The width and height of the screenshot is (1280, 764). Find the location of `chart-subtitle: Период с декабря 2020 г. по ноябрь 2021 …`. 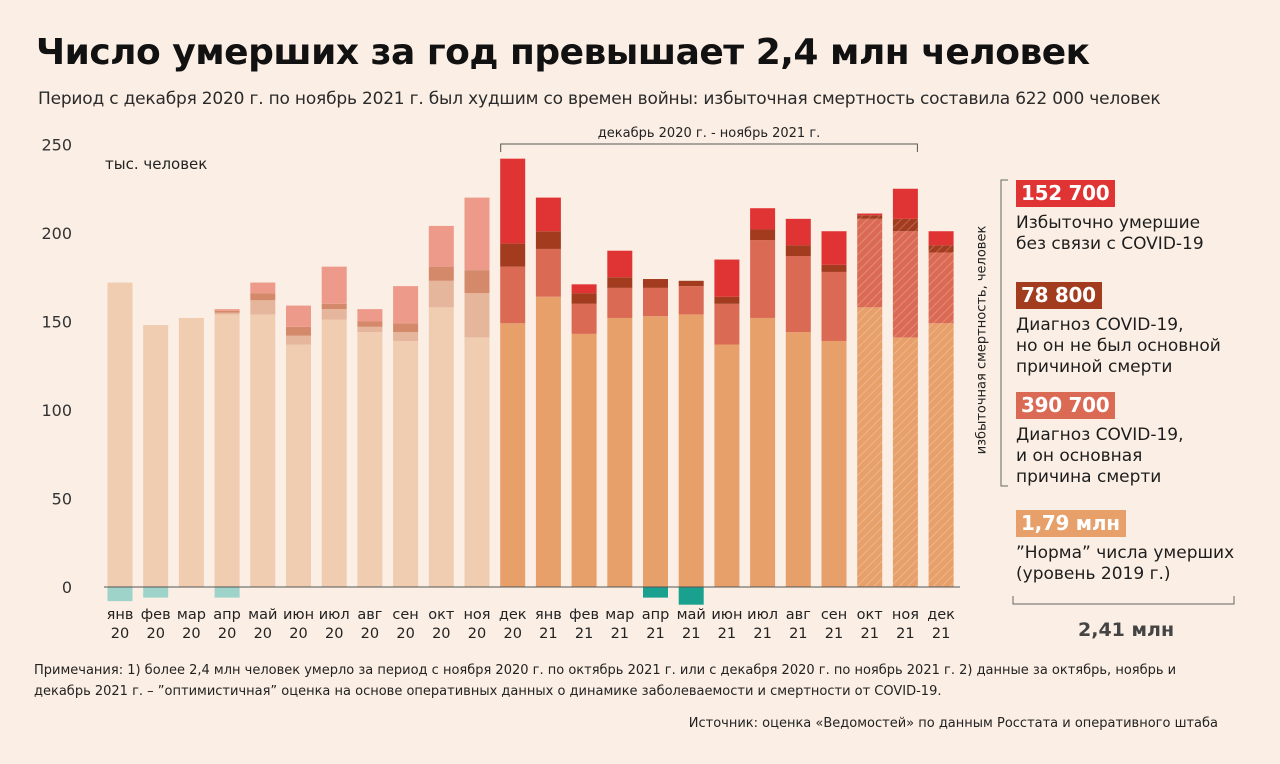

chart-subtitle: Период с декабря 2020 г. по ноябрь 2021 … is located at coordinates (599, 99).